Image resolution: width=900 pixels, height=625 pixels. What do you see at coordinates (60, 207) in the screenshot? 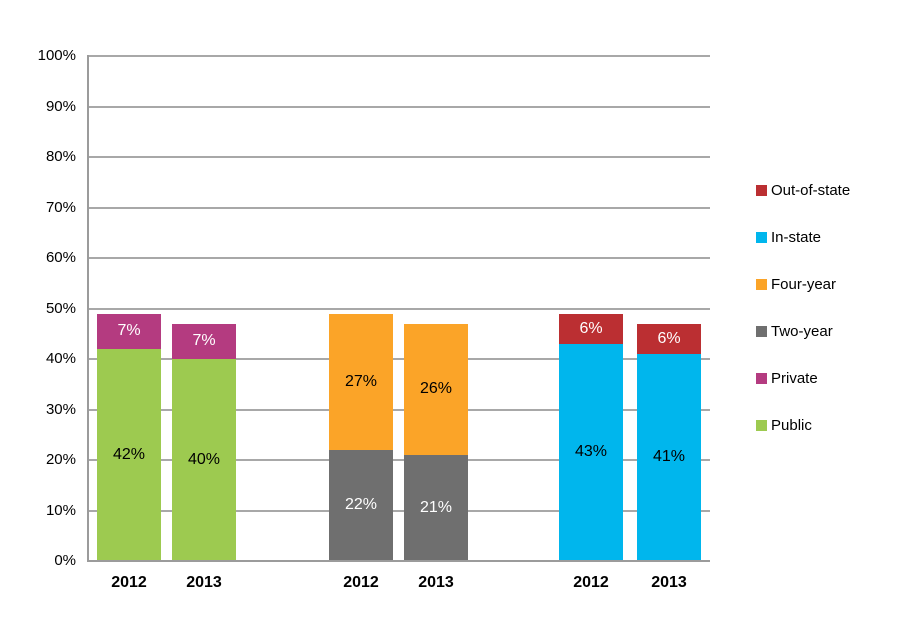
I see `y-axis-tick-label: 70%` at bounding box center [60, 207].